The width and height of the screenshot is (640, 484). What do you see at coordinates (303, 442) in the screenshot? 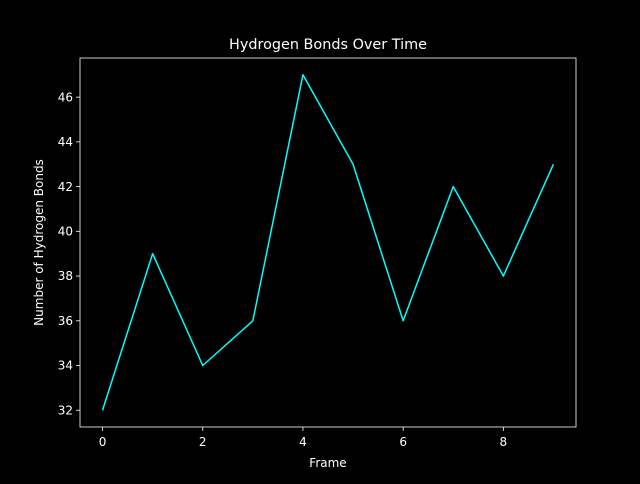
I see `x-tick-label: 4` at bounding box center [303, 442].